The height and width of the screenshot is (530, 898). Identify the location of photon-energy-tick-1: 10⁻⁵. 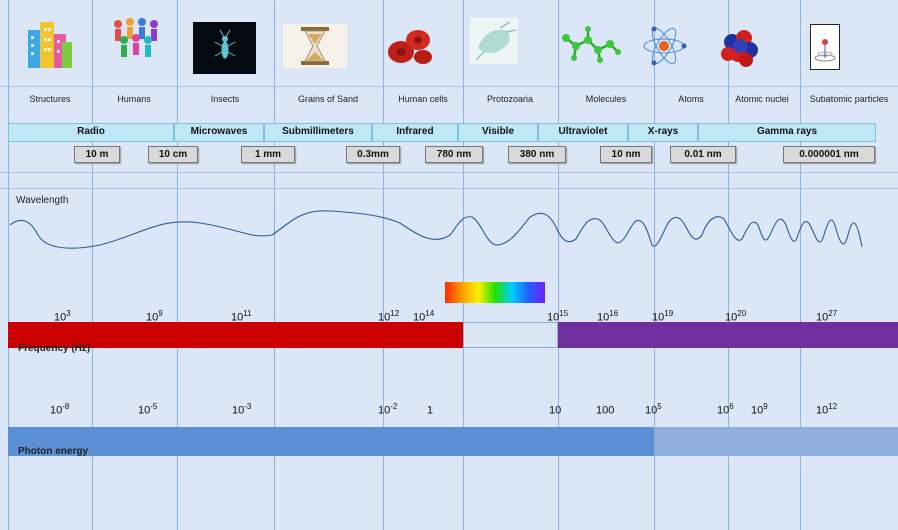
(148, 409).